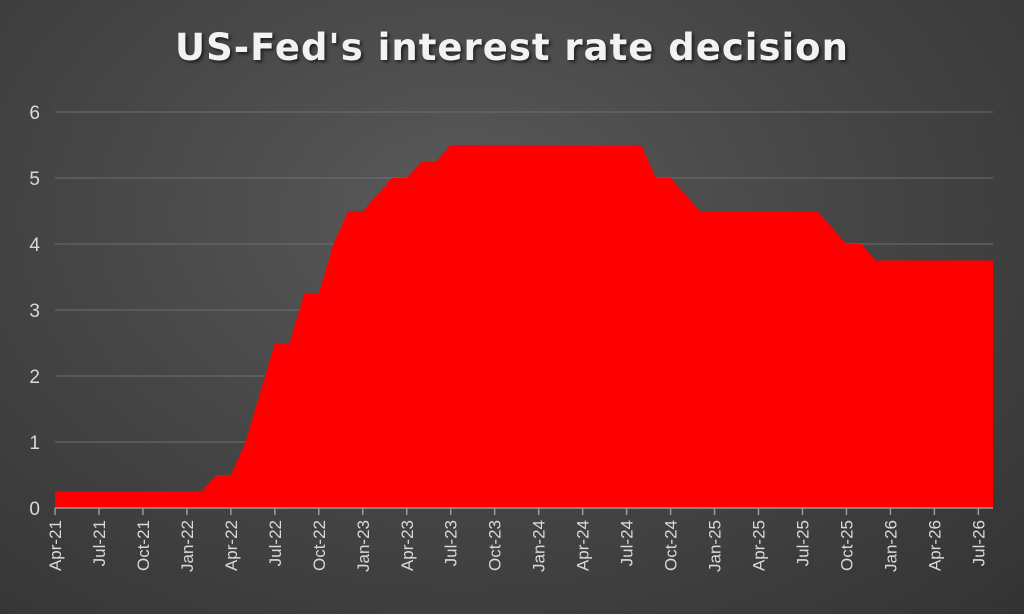 This screenshot has width=1024, height=614. What do you see at coordinates (715, 546) in the screenshot?
I see `x-tick-label: Jan-25` at bounding box center [715, 546].